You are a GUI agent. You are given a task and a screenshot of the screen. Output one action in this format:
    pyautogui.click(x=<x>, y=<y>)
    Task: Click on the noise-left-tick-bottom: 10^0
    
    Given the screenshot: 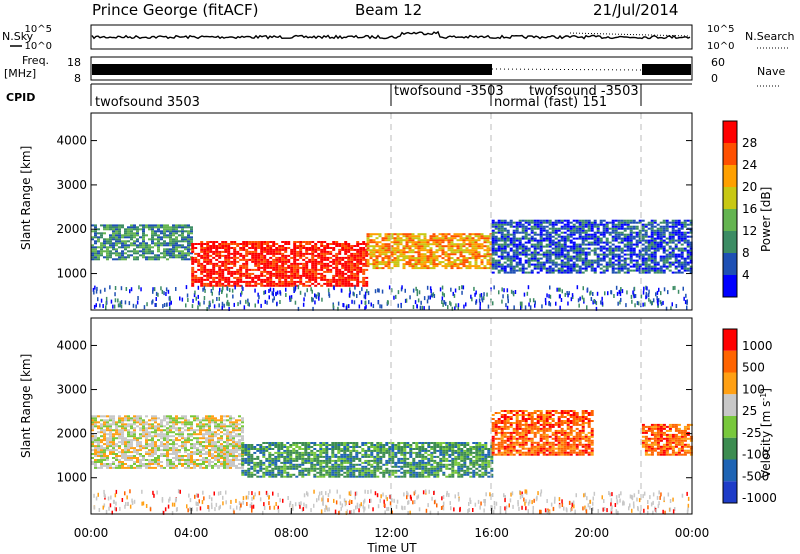 What is the action you would take?
    pyautogui.click(x=38, y=46)
    